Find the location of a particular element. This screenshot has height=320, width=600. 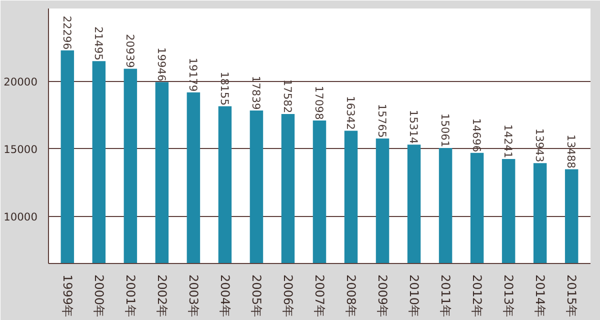

x-tick-label: 2012年 is located at coordinates (477, 296).